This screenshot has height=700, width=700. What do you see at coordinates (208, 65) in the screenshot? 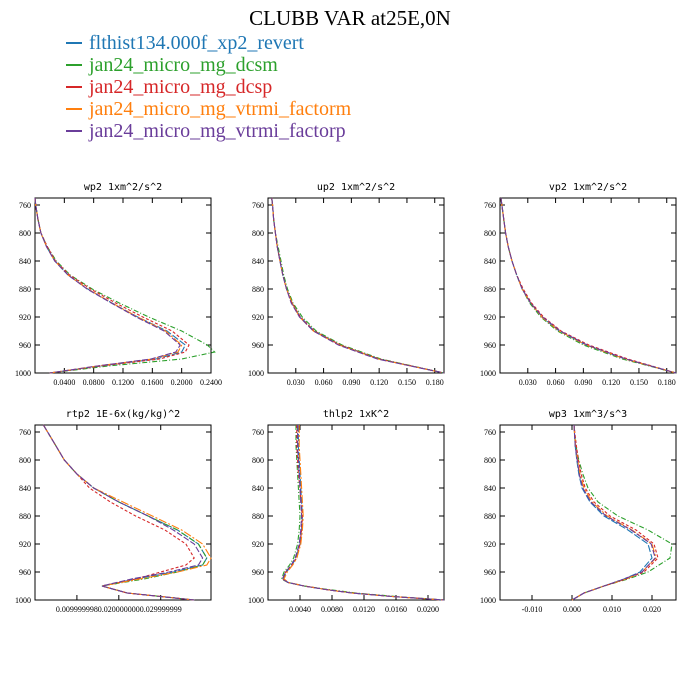
I see `legend-item: jan24_micro_mg_dcsm` at bounding box center [208, 65].